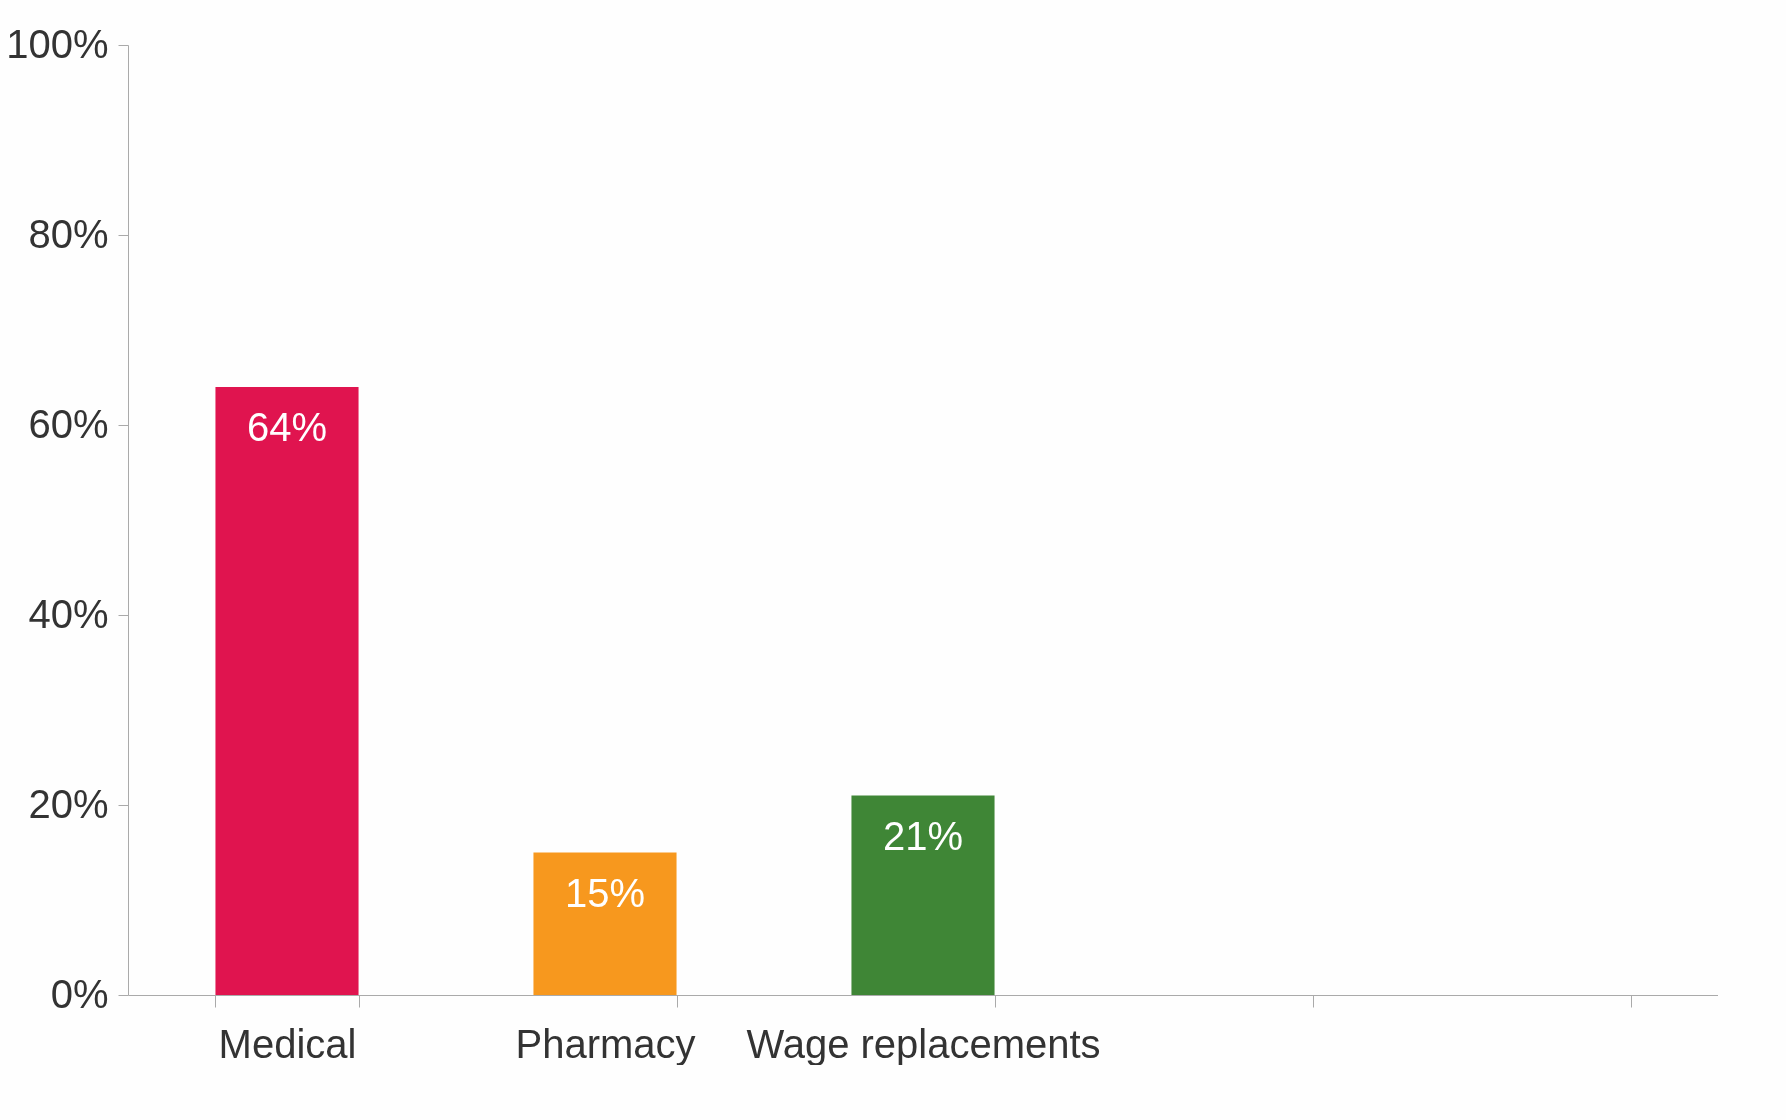 The height and width of the screenshot is (1120, 1786). What do you see at coordinates (68, 803) in the screenshot?
I see `y-tick-label: 20%` at bounding box center [68, 803].